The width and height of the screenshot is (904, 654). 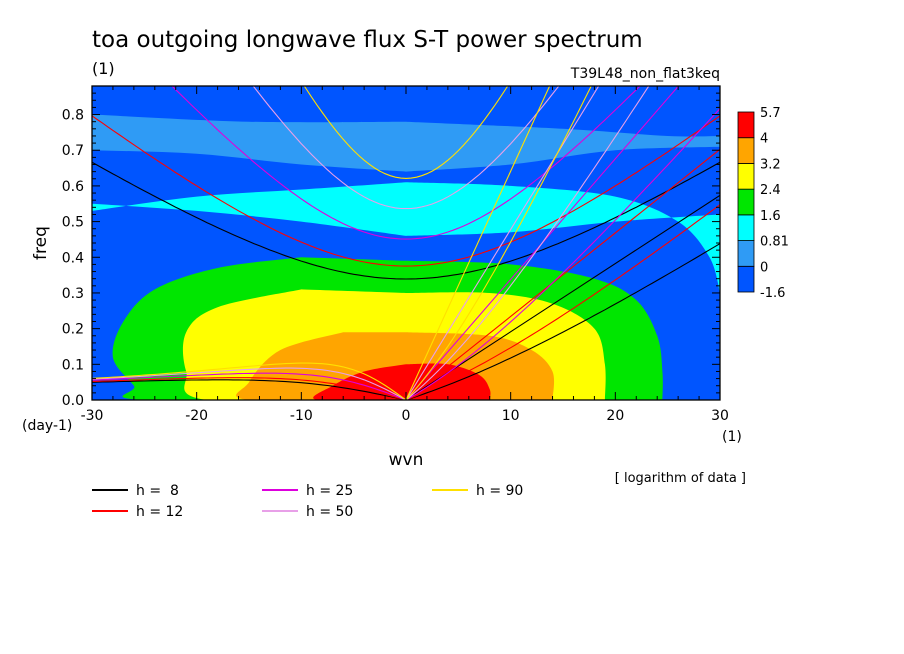 What do you see at coordinates (770, 190) in the screenshot?
I see `colorbar-label: 2.4` at bounding box center [770, 190].